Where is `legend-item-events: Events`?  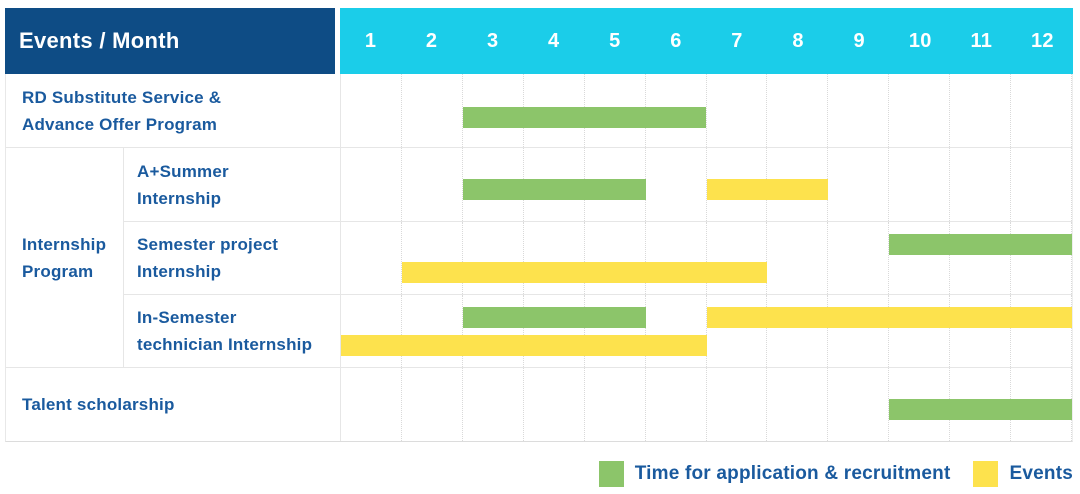 legend-item-events: Events is located at coordinates (1023, 474).